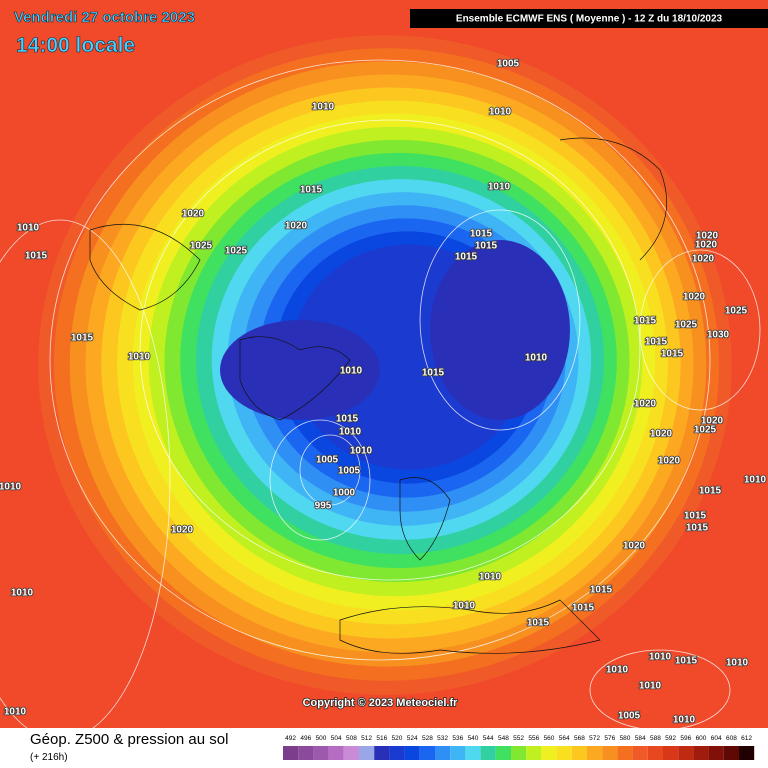 The image size is (768, 768). Describe the element at coordinates (381, 738) in the screenshot. I see `legend-level: 516` at that location.